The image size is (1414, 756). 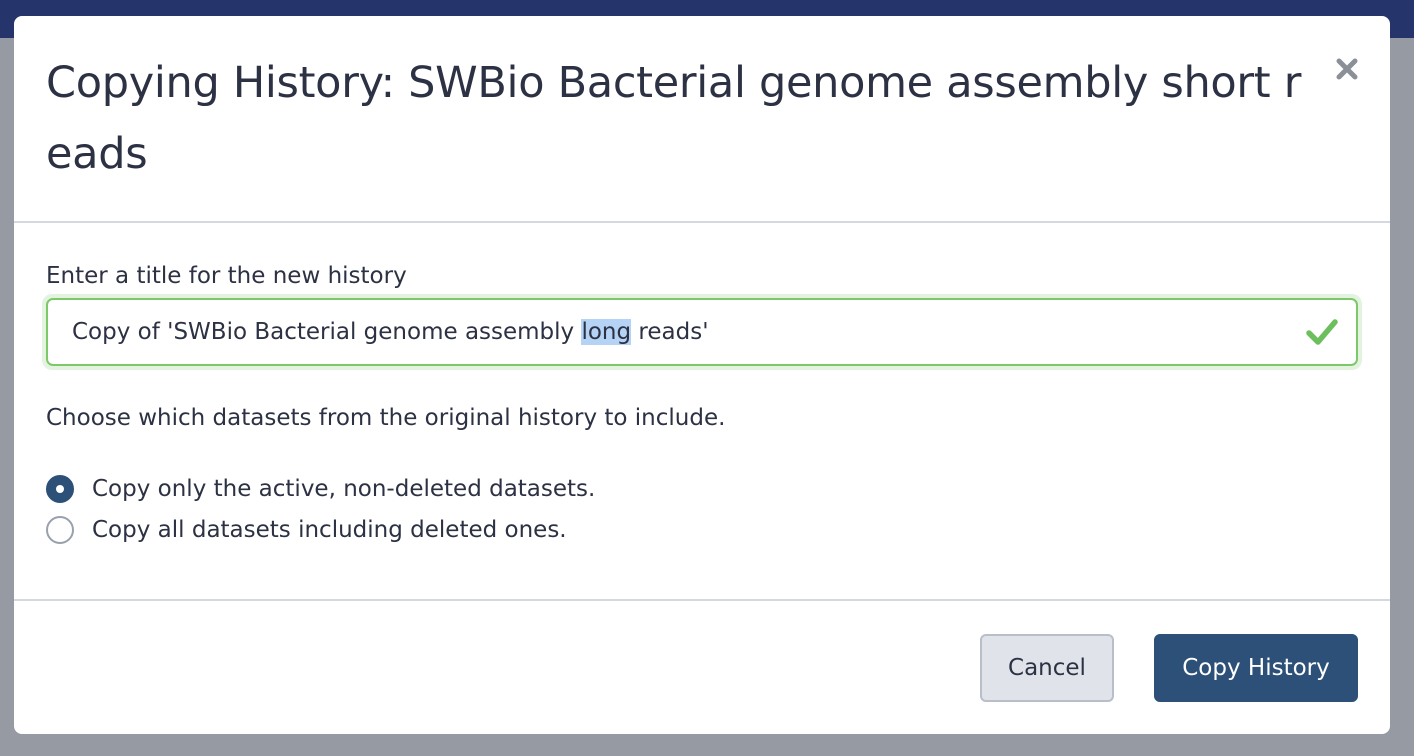 I want to click on copy-history-button: Copy History, so click(x=1256, y=668).